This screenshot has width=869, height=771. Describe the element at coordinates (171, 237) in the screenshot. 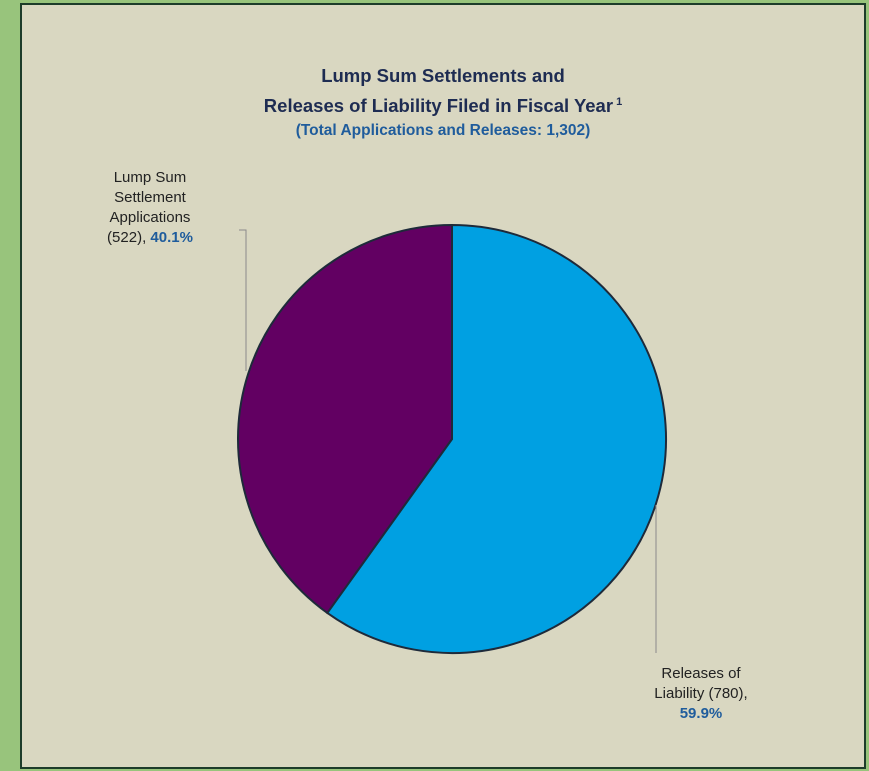

I see `slice-percent-settlements: 40.1%` at that location.